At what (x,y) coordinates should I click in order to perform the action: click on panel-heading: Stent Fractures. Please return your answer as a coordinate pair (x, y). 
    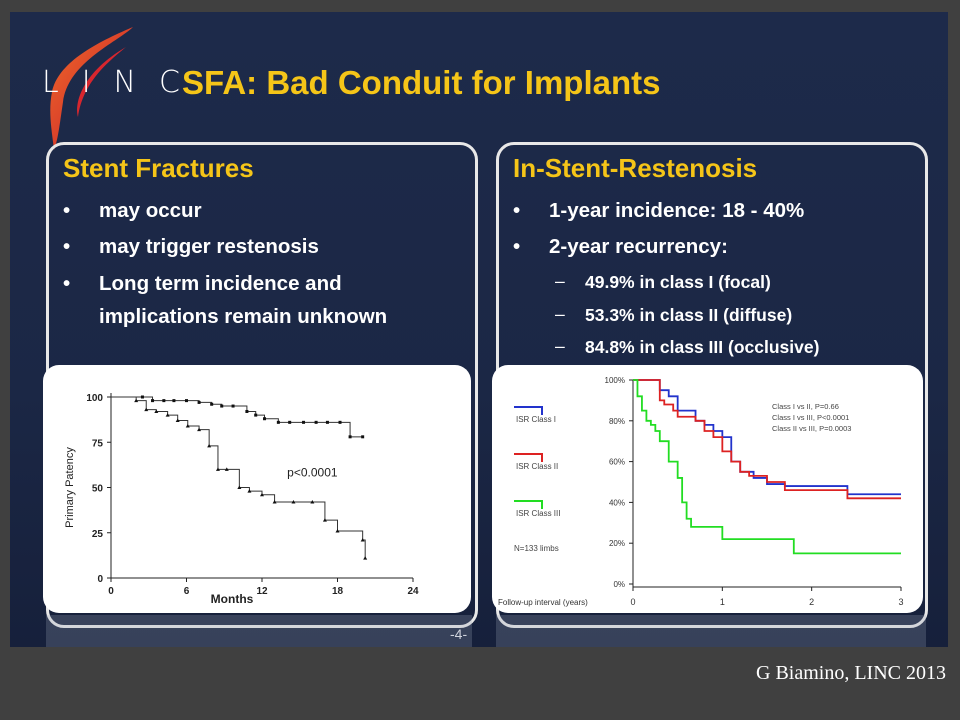
    Looking at the image, I should click on (158, 168).